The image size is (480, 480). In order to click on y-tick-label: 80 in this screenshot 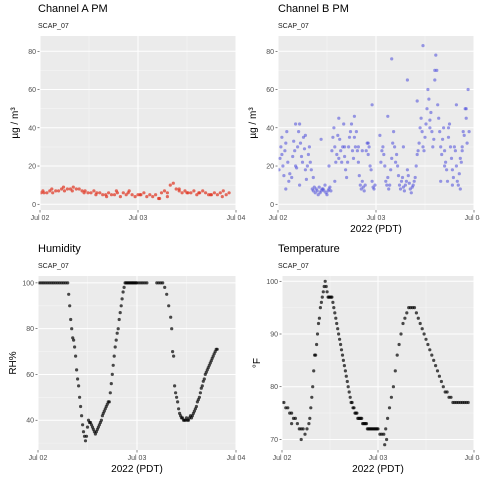, I will do `click(270, 52)`.